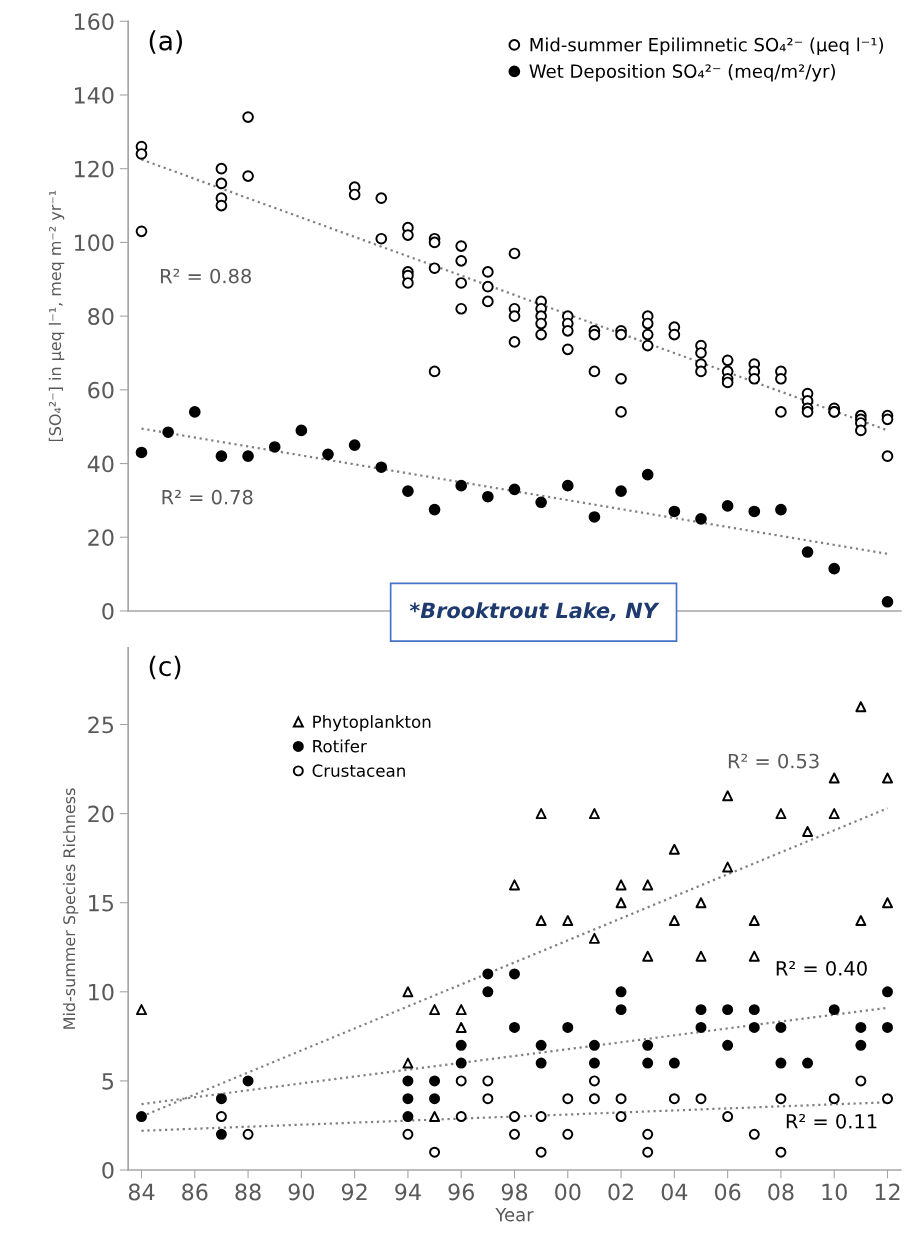  What do you see at coordinates (301, 1192) in the screenshot?
I see `x-tick-label: 90` at bounding box center [301, 1192].